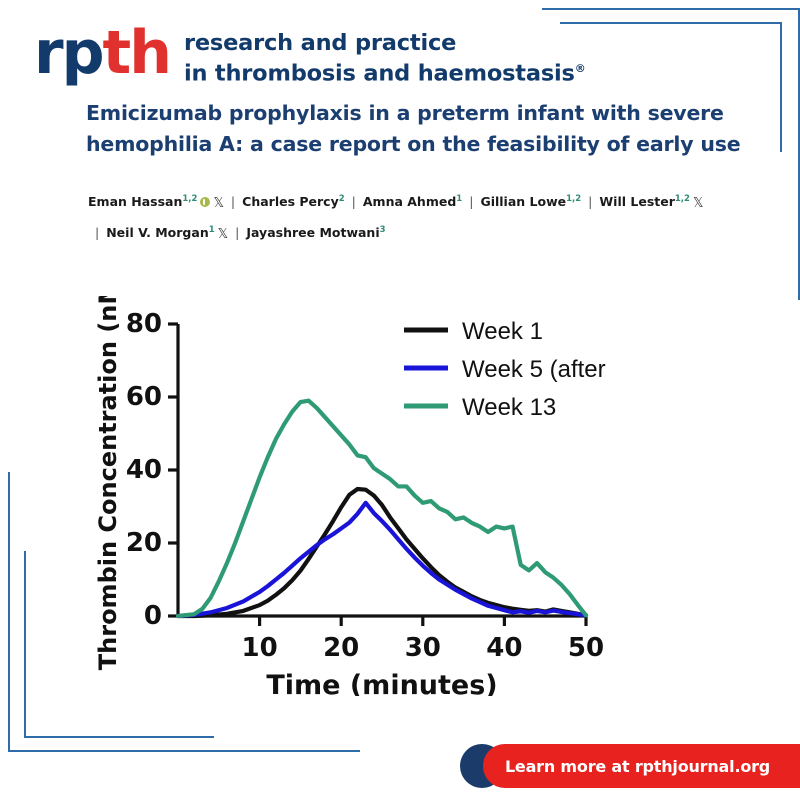 The image size is (800, 800). I want to click on author-6: Neil V. Morgan1 𝕏, so click(167, 233).